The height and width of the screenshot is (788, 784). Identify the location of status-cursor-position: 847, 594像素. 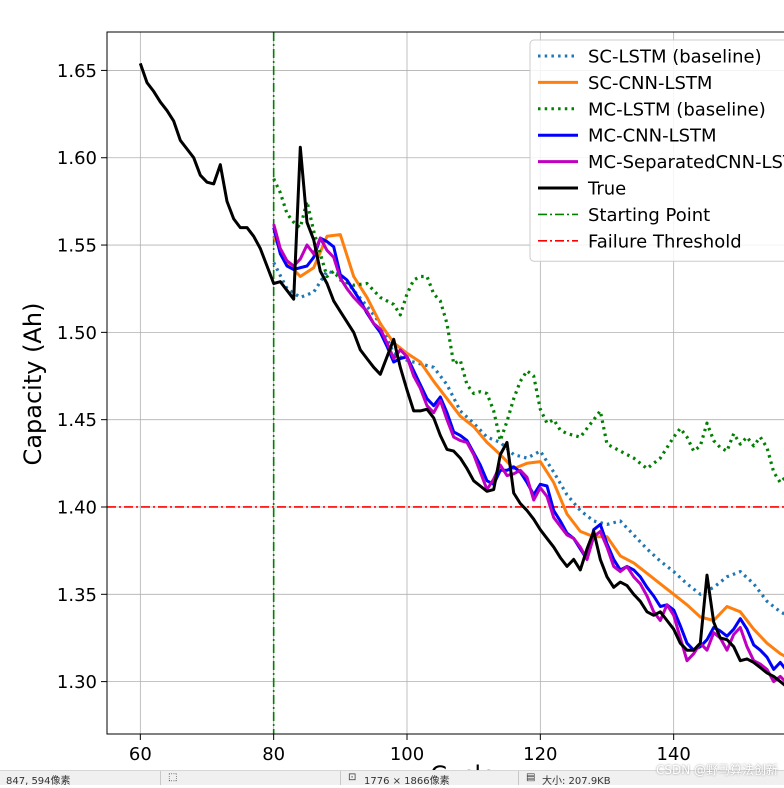
(38, 780).